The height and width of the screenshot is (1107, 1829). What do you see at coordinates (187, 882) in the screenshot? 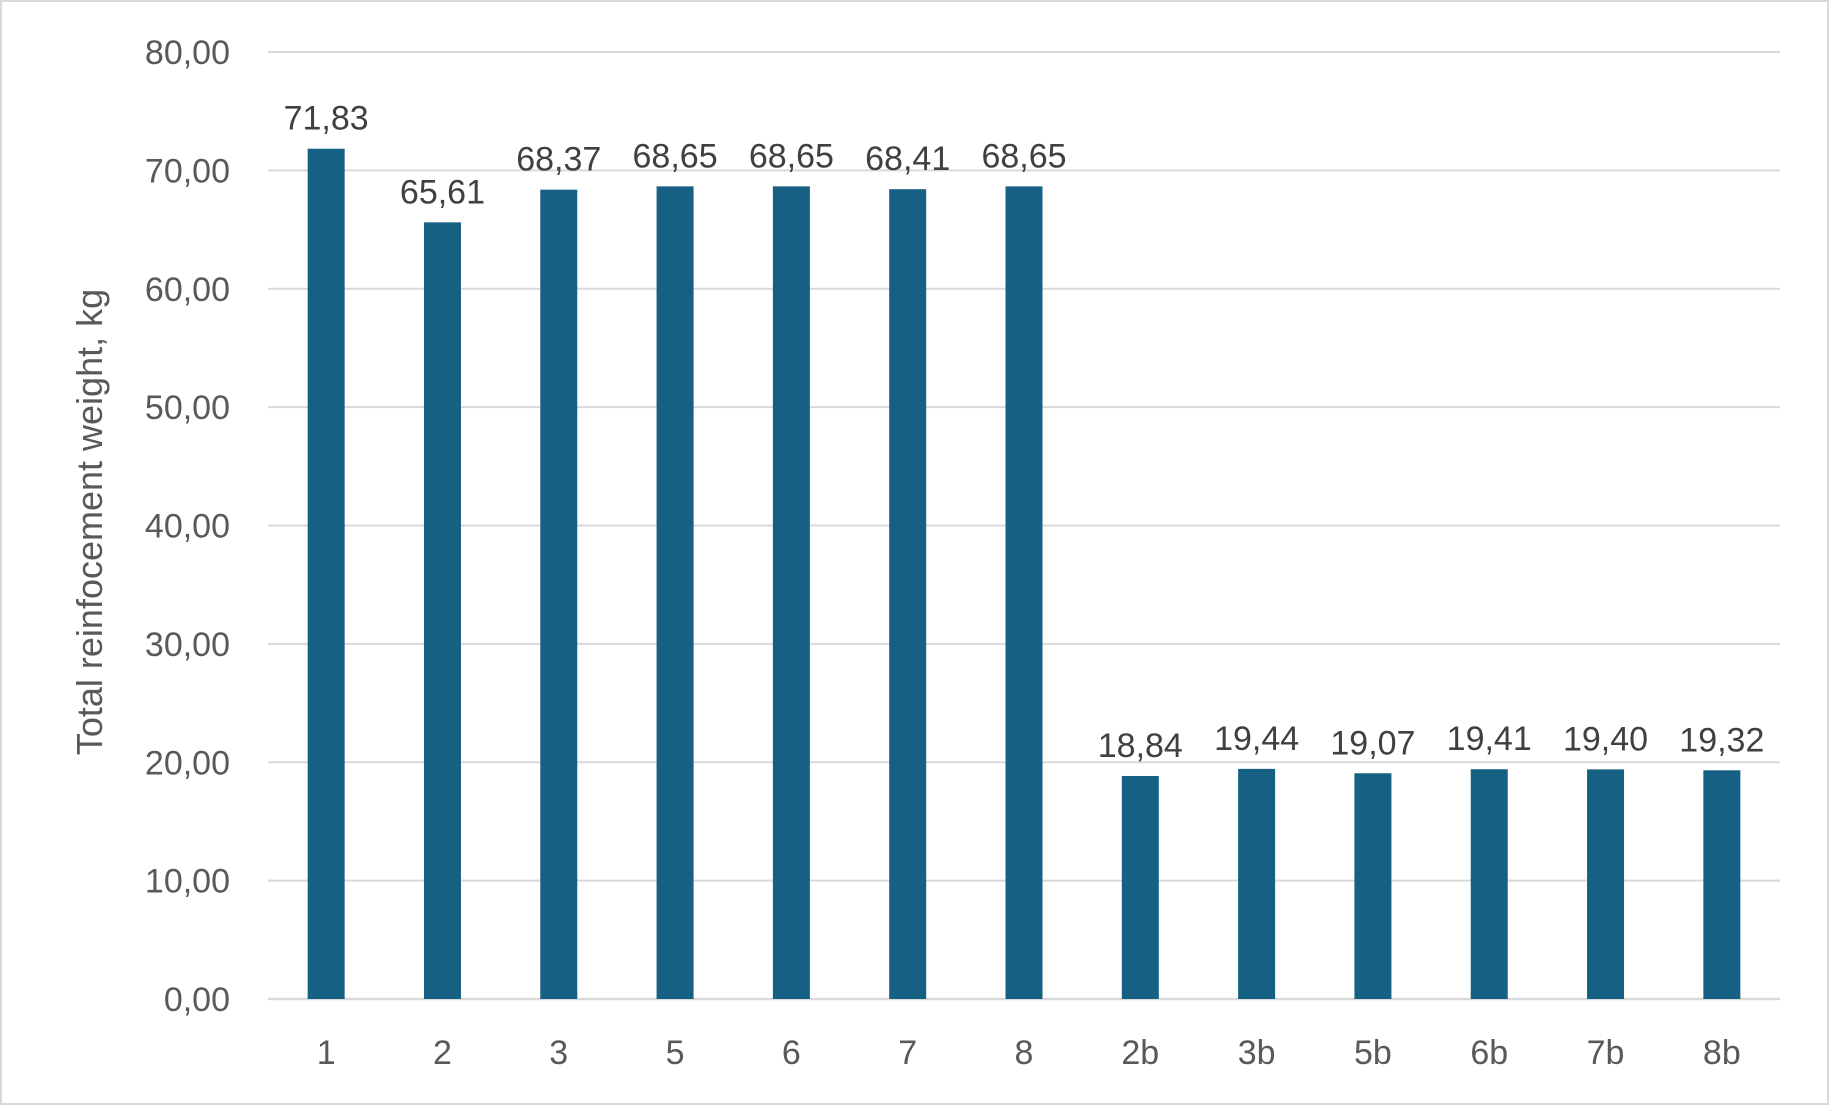
I see `y-tick-label: 10,00` at bounding box center [187, 882].